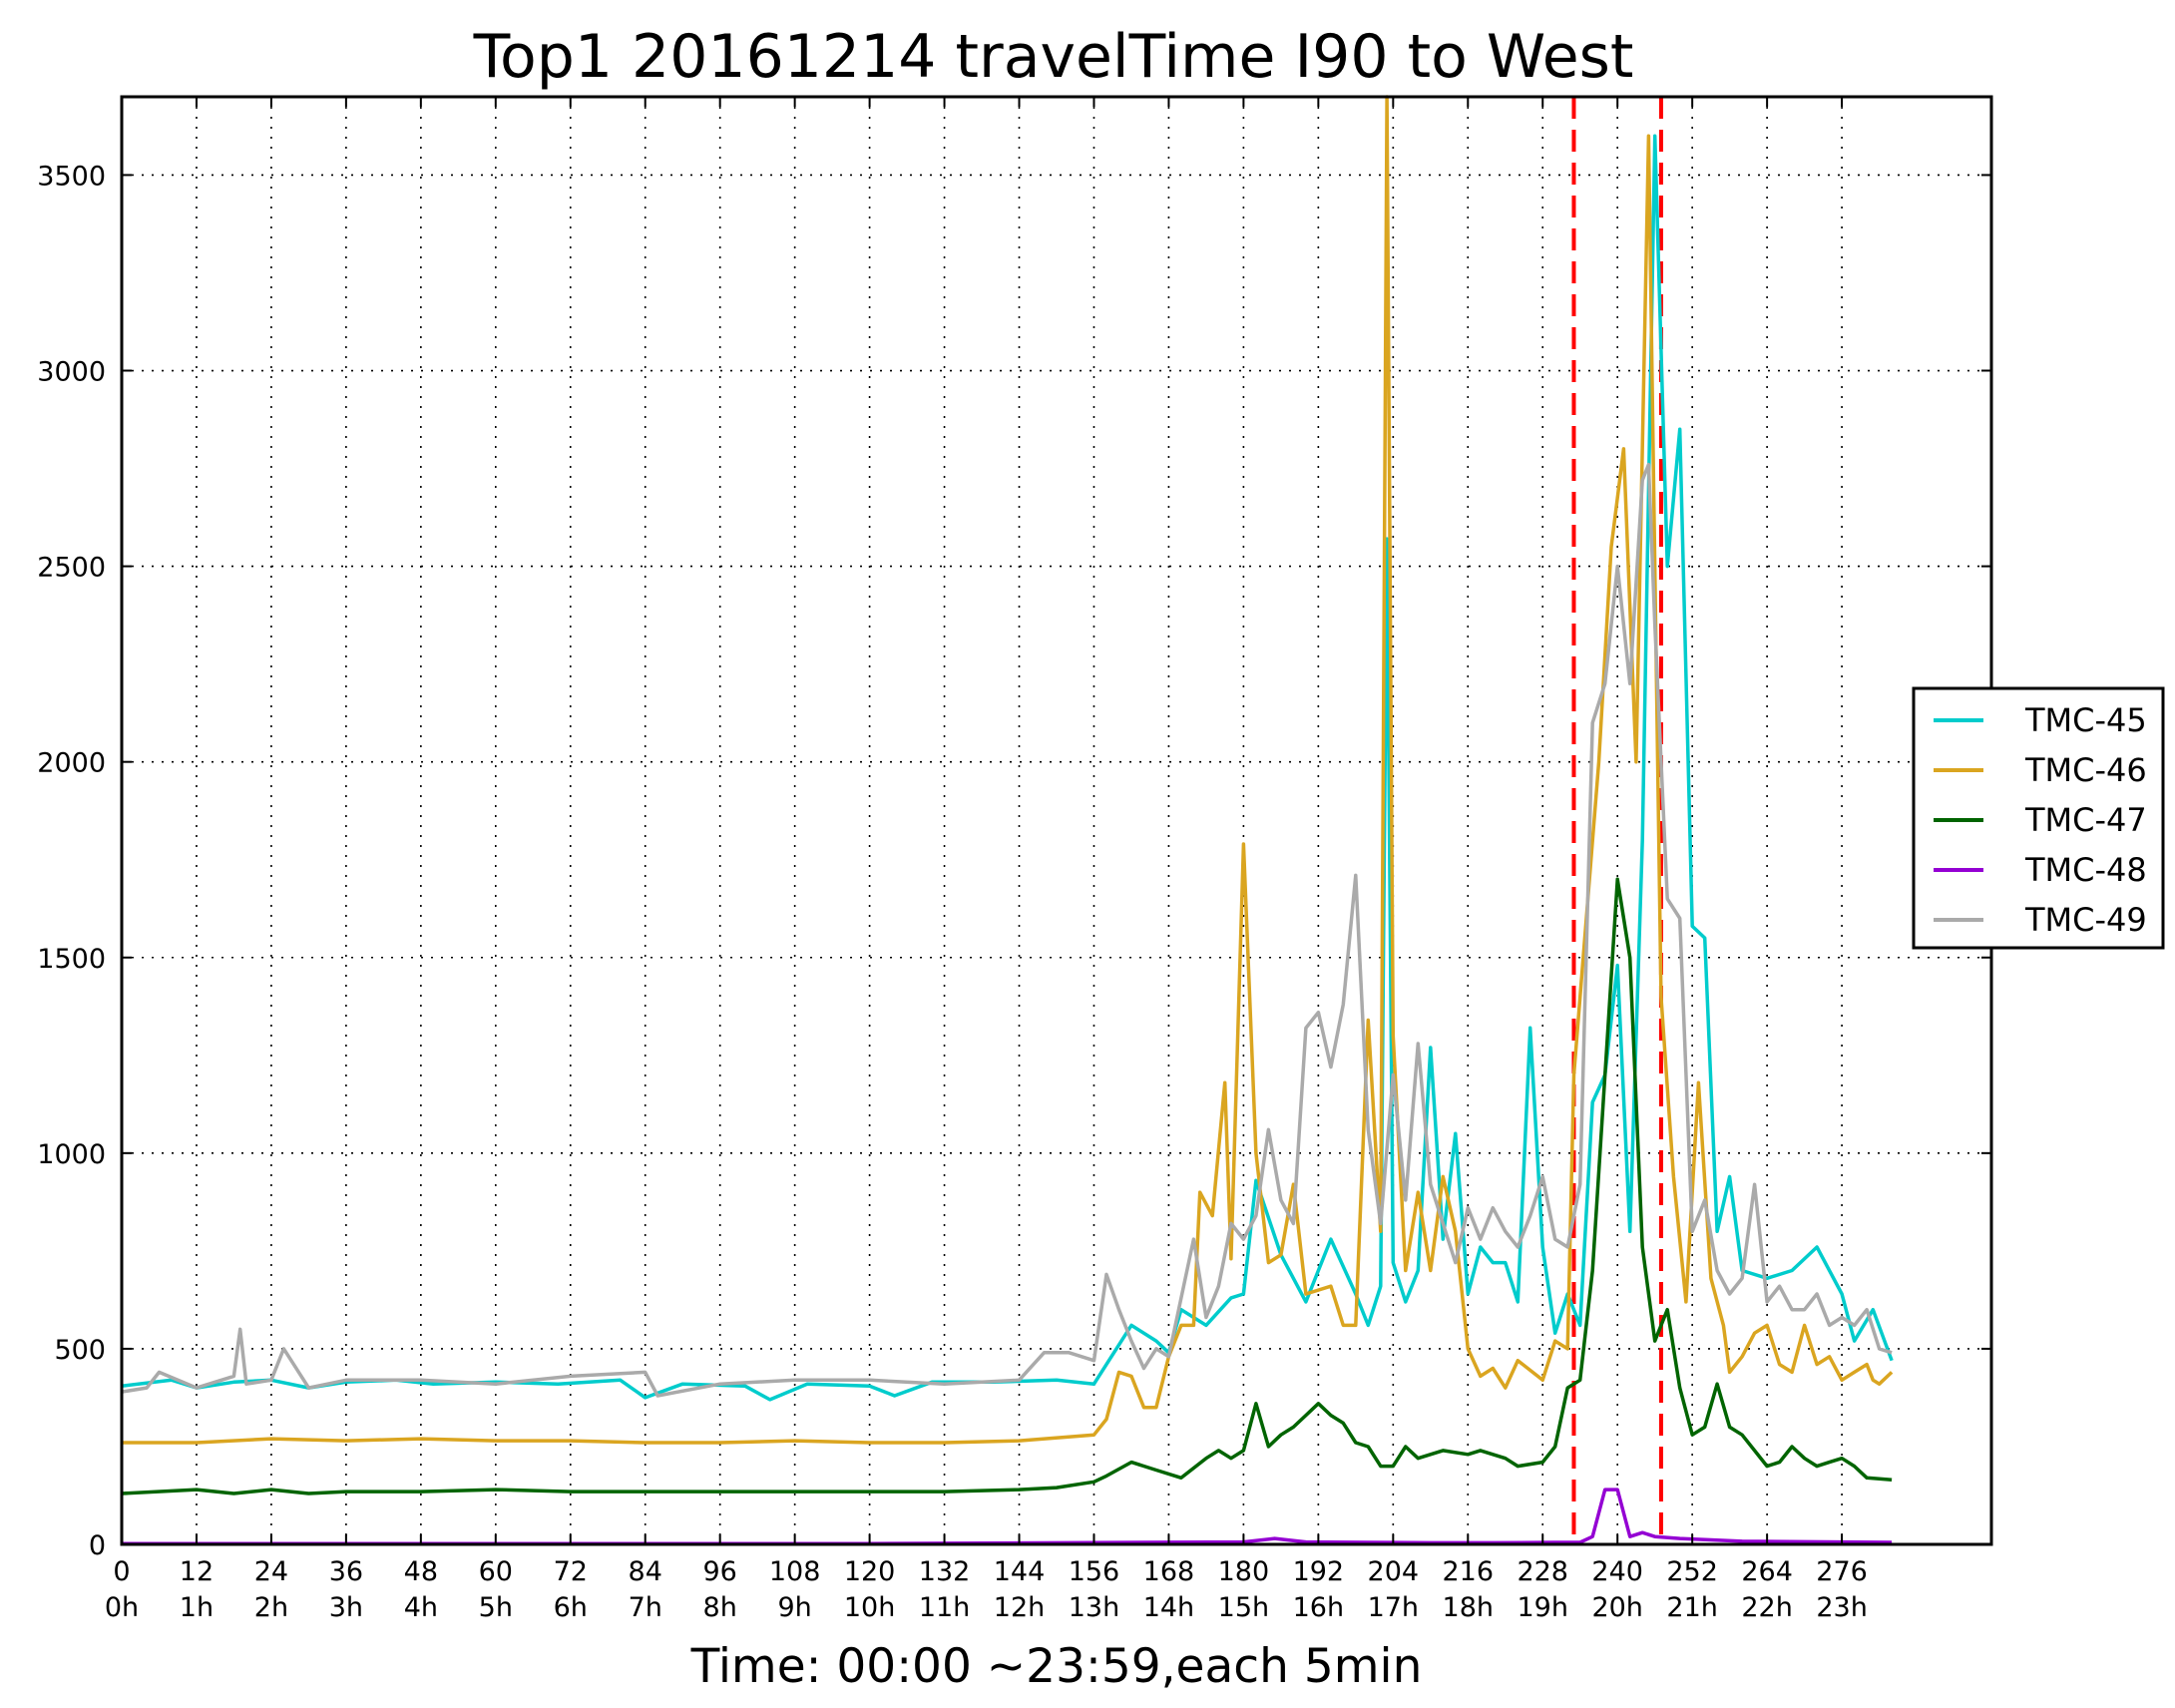 The height and width of the screenshot is (1708, 2175). What do you see at coordinates (496, 1607) in the screenshot?
I see `x-tick-sublabel: 5h` at bounding box center [496, 1607].